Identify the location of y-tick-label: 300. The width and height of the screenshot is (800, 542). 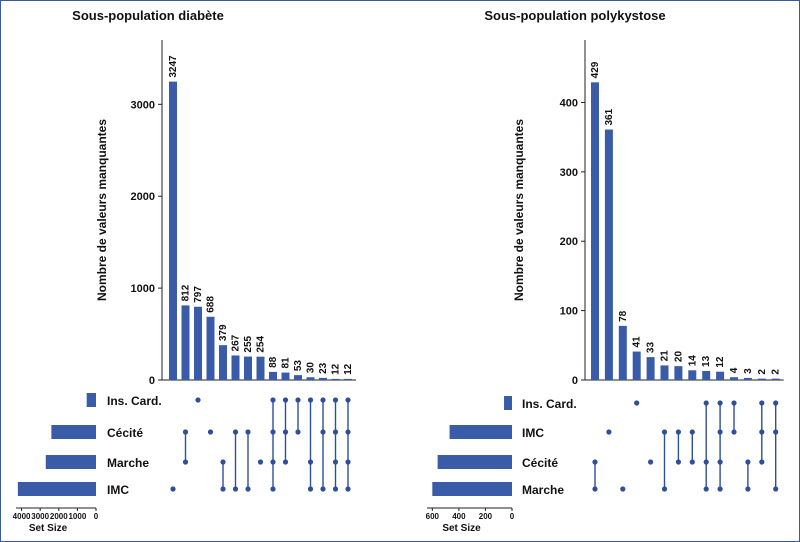
(569, 173).